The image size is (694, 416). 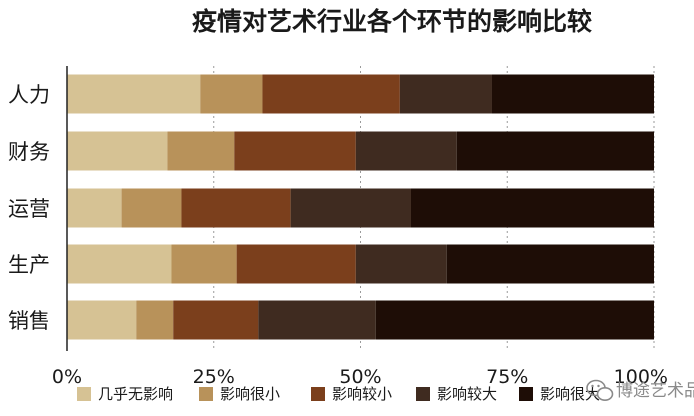 What do you see at coordinates (655, 391) in the screenshot?
I see `watermark-text: 博途艺术品` at bounding box center [655, 391].